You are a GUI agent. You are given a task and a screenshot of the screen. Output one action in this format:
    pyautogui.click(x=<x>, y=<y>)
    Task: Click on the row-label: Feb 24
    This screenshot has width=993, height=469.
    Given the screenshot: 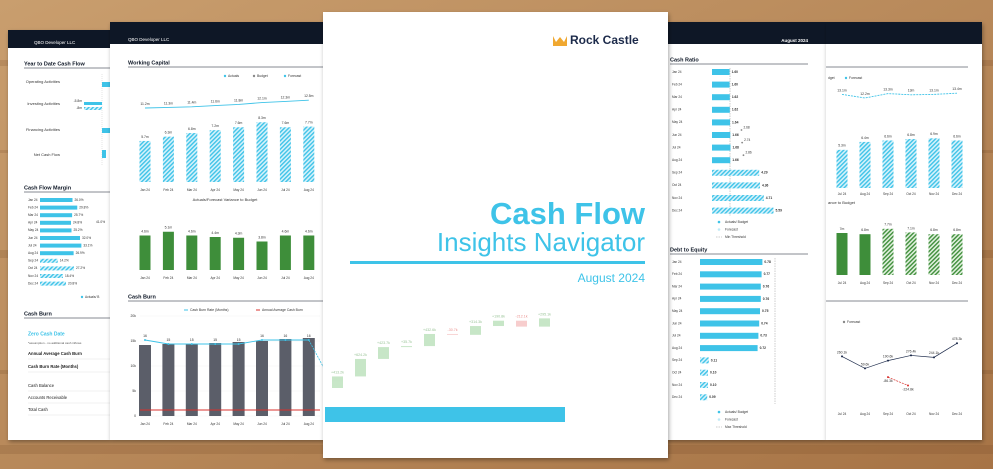 What is the action you would take?
    pyautogui.click(x=677, y=274)
    